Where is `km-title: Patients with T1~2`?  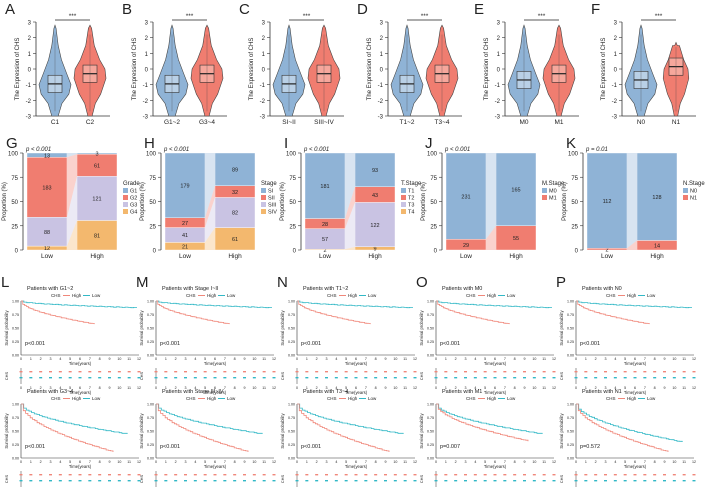
km-title: Patients with T1~2 is located at coordinates (325, 289).